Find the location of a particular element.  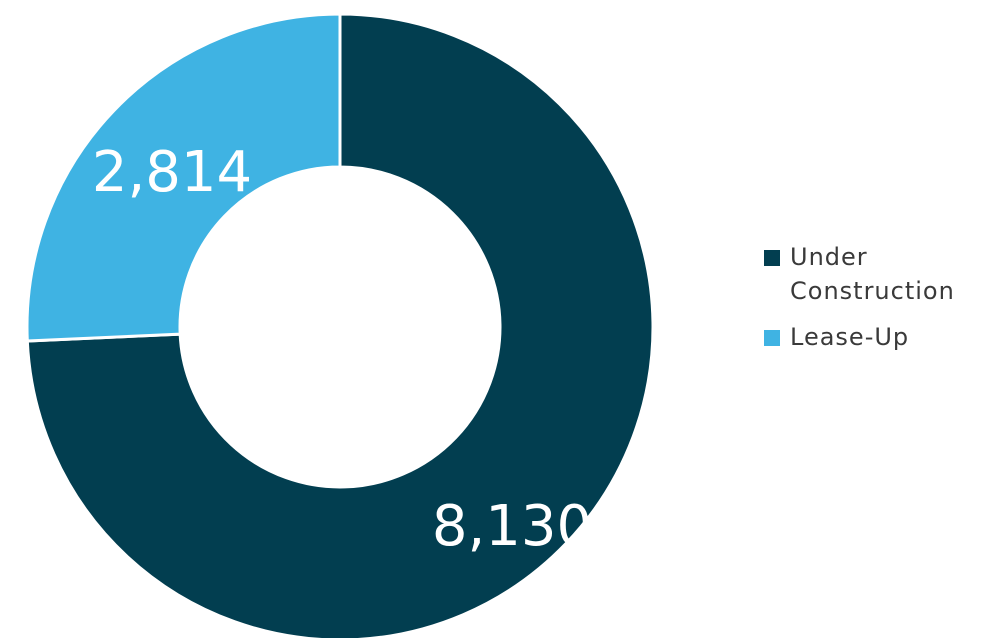

legend-label-under-construction: Under Construction is located at coordinates (872, 274).